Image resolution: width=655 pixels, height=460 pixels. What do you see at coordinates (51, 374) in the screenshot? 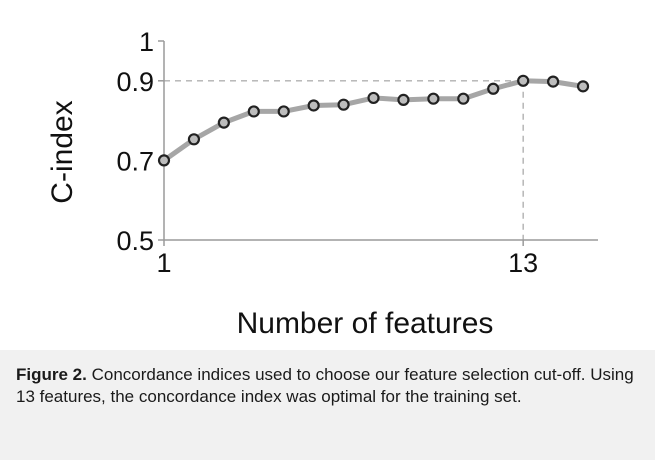
I see `figure-label: Figure 2.` at bounding box center [51, 374].